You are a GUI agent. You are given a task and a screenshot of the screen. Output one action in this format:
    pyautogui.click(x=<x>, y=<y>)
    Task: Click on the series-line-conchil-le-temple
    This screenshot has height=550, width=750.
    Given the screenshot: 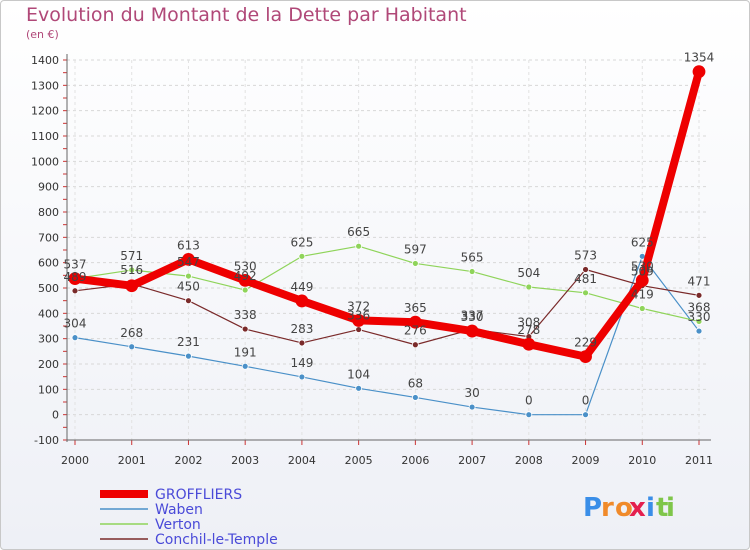 What is the action you would take?
    pyautogui.click(x=387, y=307)
    